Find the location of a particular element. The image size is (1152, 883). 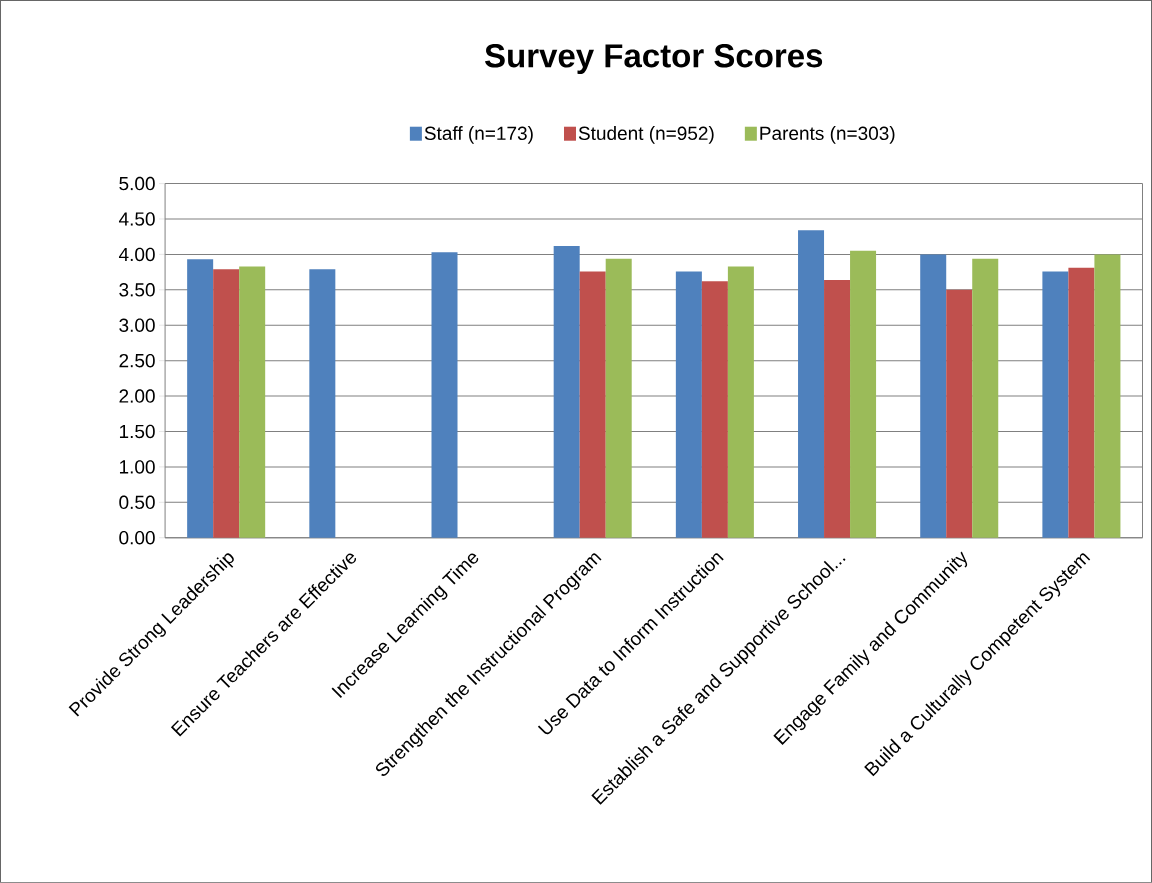

y-tick-label: 5.00 is located at coordinates (137, 183).